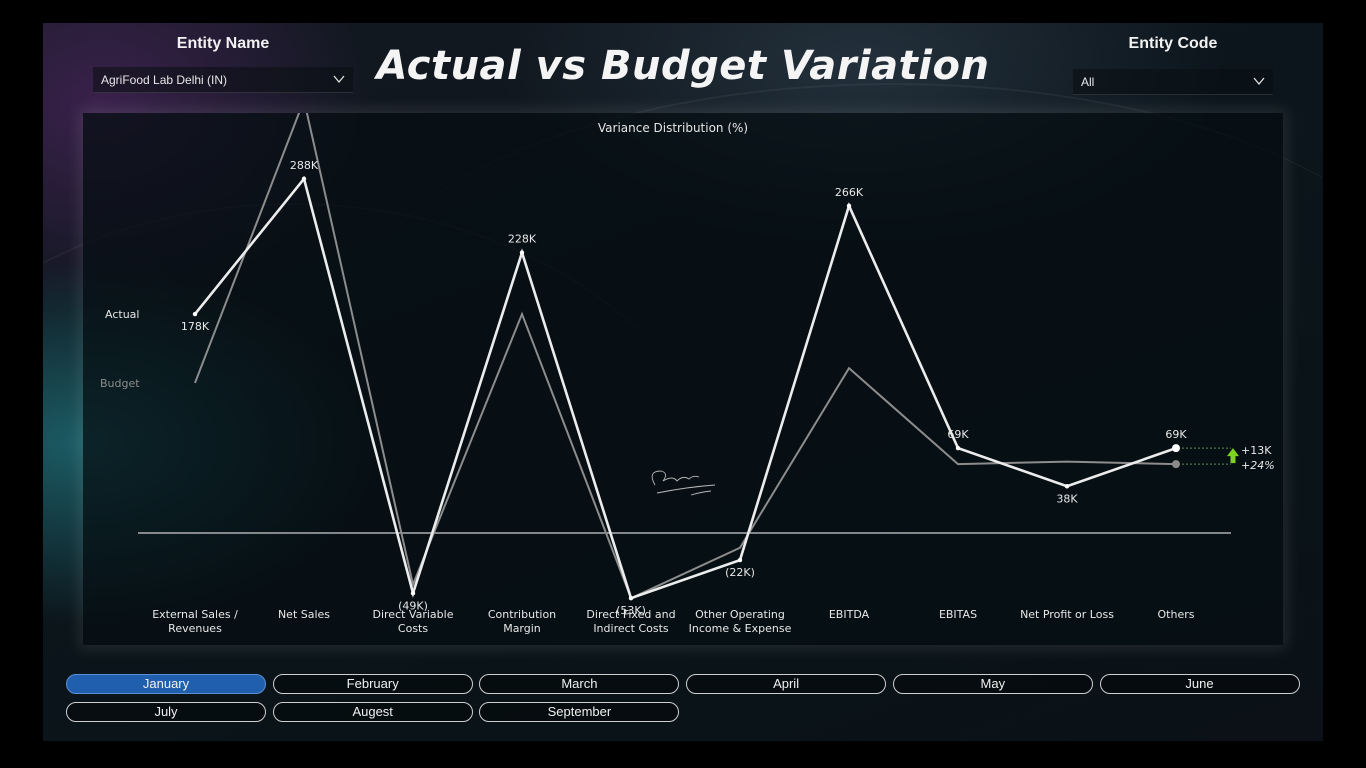  Describe the element at coordinates (1256, 450) in the screenshot. I see `annotation-diff-value: +13K` at that location.